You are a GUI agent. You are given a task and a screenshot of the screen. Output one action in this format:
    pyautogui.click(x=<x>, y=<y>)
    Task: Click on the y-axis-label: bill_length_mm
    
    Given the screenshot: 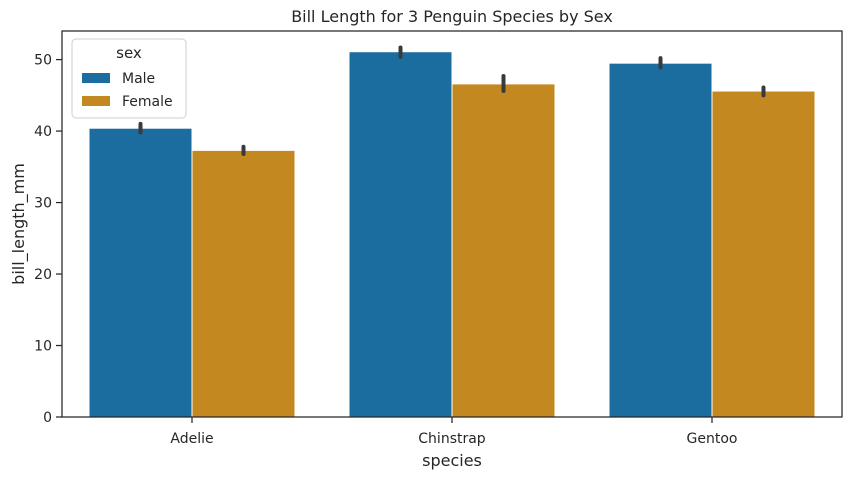 What is the action you would take?
    pyautogui.click(x=19, y=224)
    